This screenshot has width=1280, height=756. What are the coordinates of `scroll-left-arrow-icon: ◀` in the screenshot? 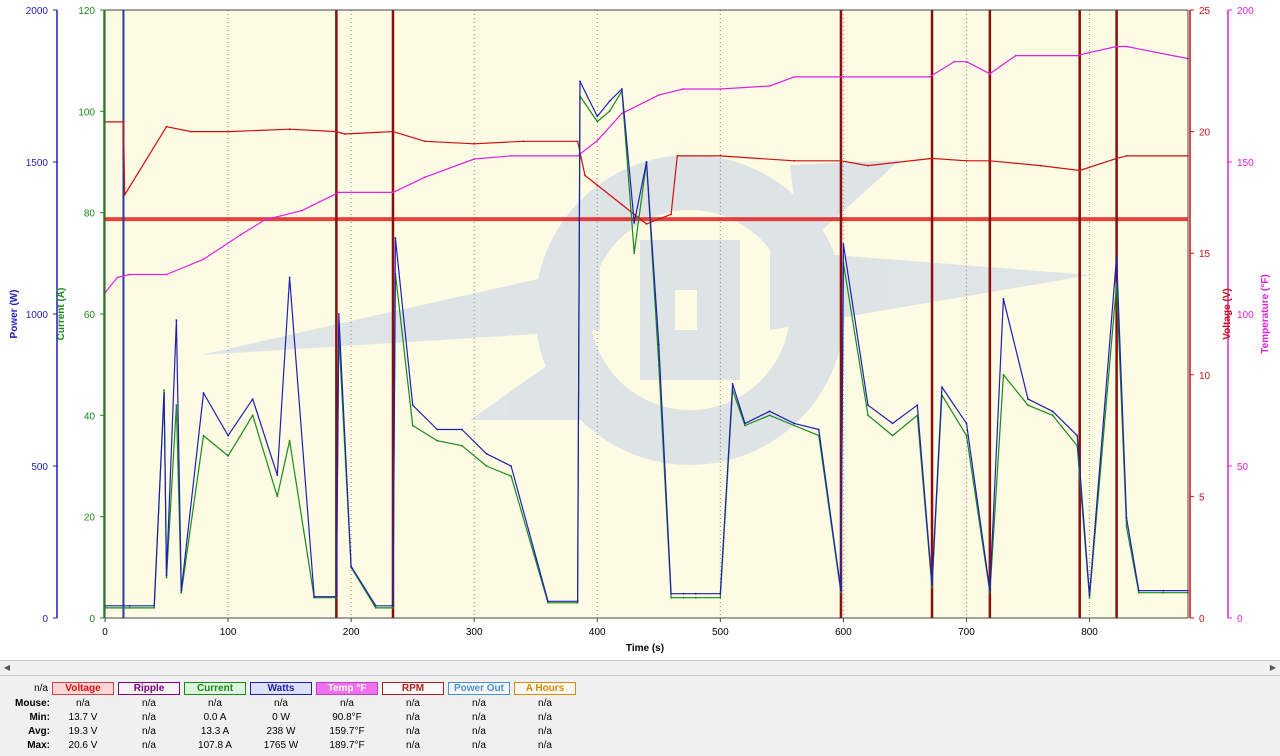 It's located at (7, 667).